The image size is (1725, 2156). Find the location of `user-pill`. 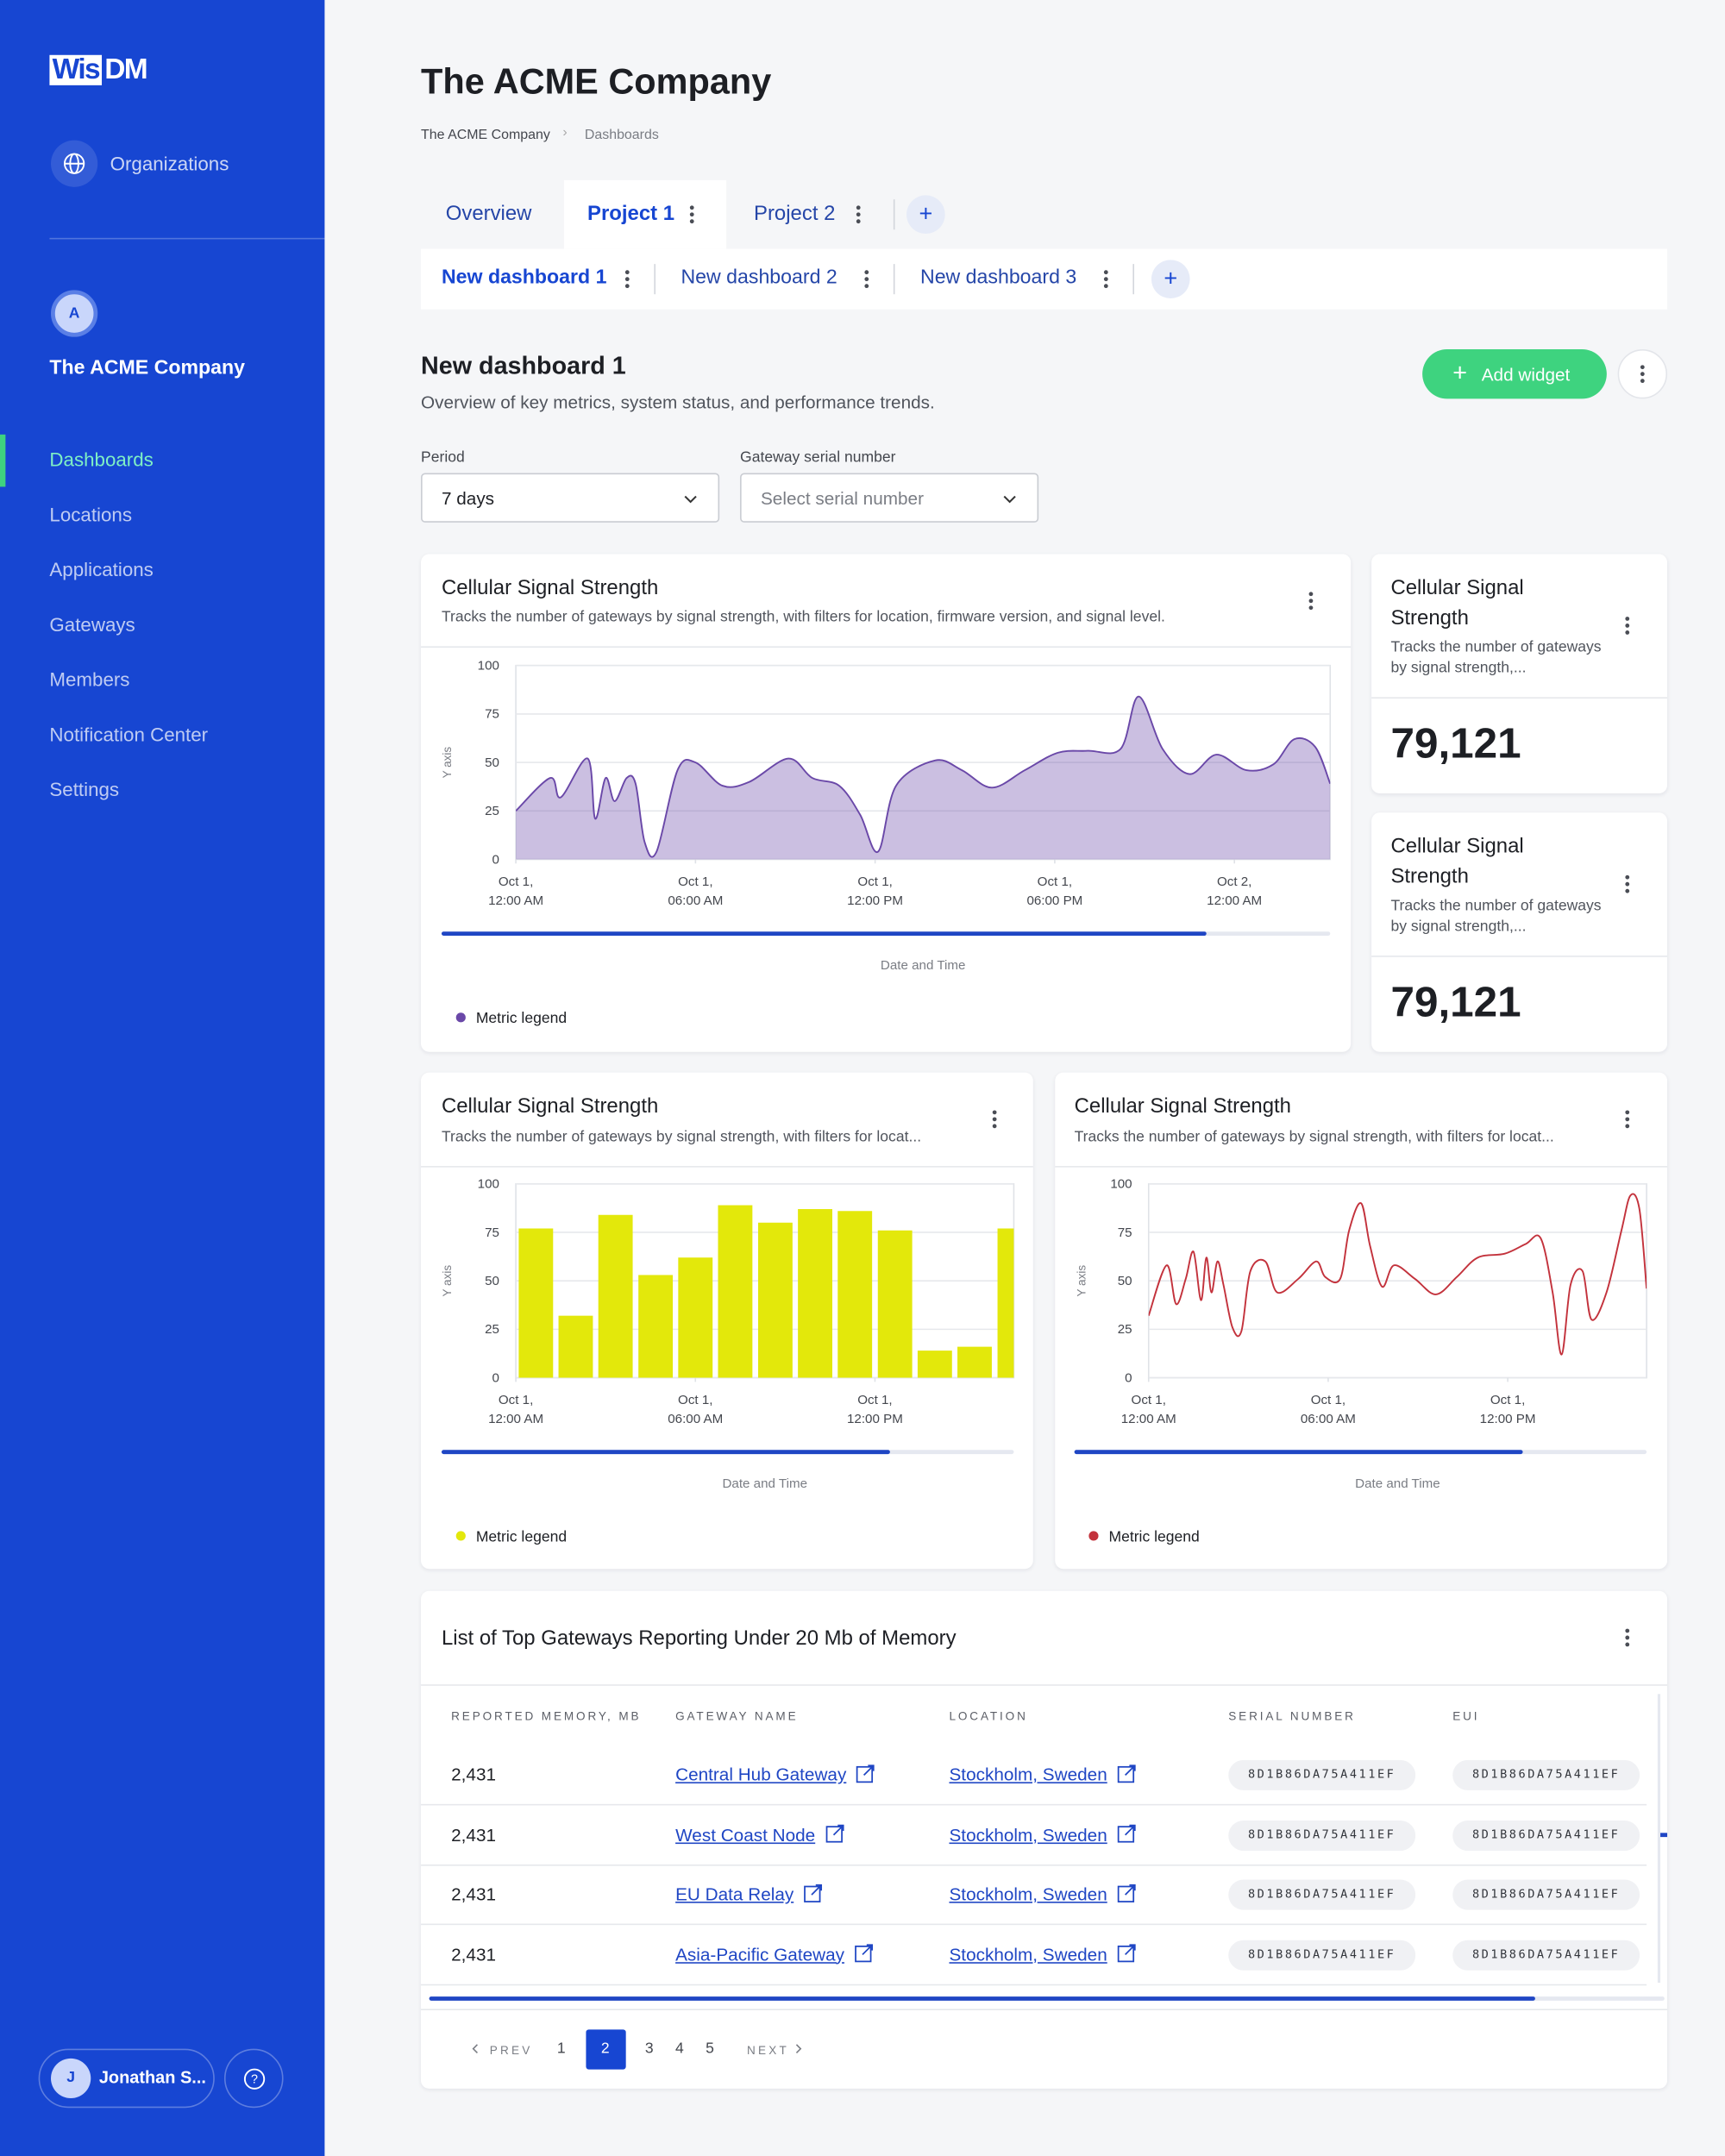

user-pill is located at coordinates (127, 2078).